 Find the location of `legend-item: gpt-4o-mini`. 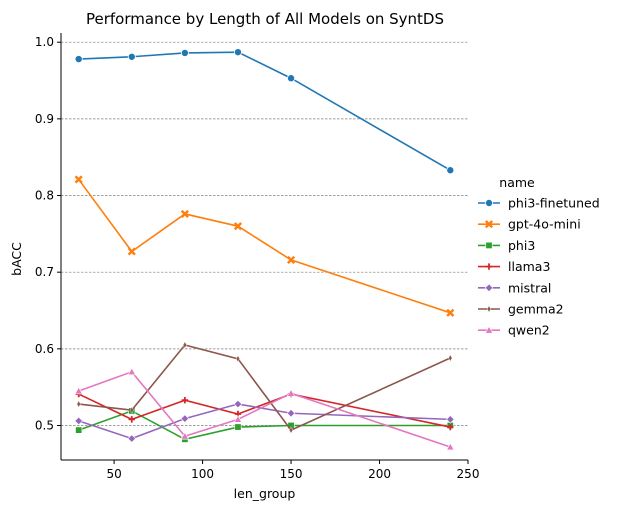

legend-item: gpt-4o-mini is located at coordinates (529, 224).